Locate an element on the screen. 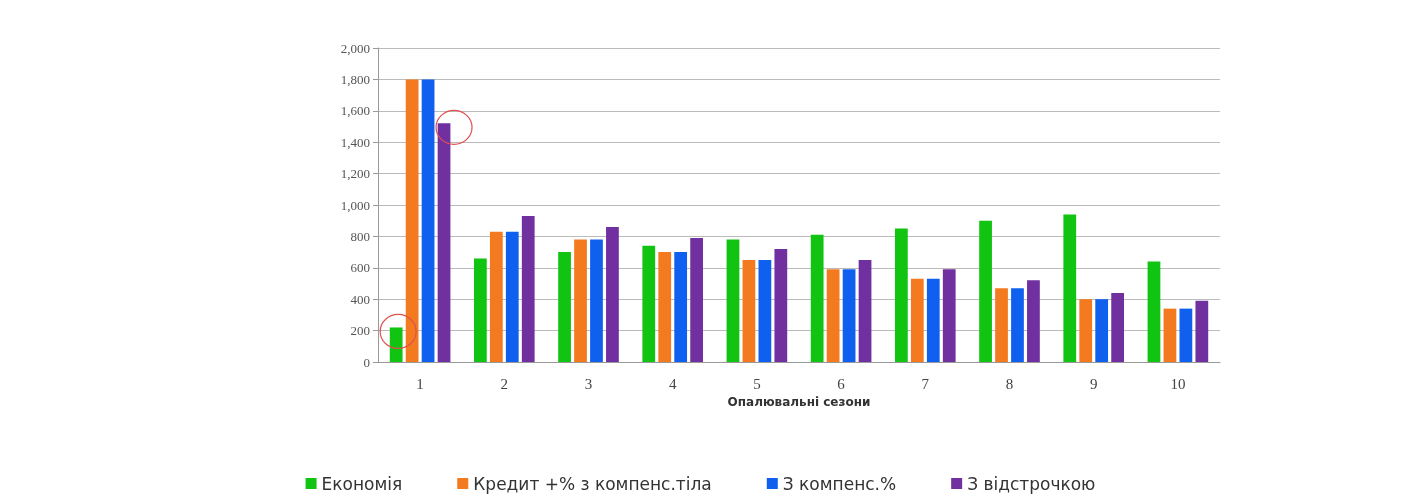 Image resolution: width=1401 pixels, height=497 pixels. y-tick-label: 1,000 is located at coordinates (355, 205).